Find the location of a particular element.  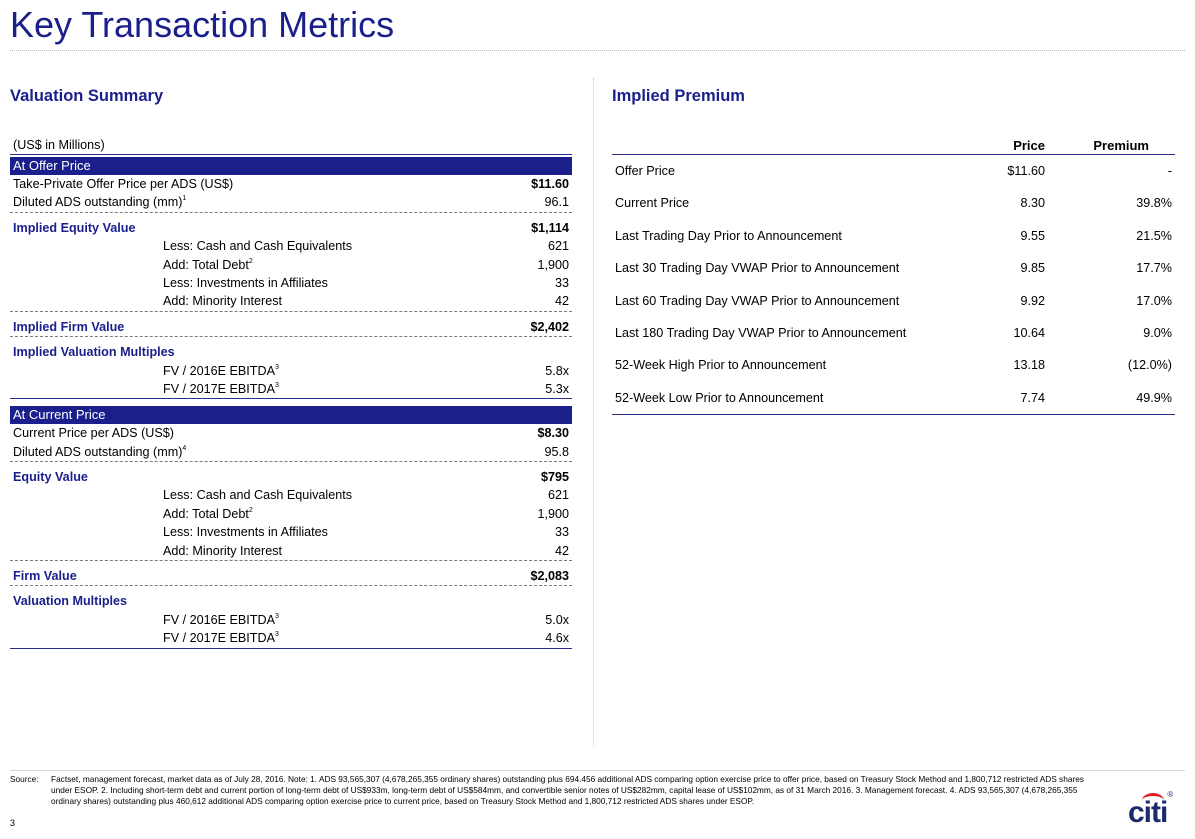

offer-cash-value: 621 is located at coordinates (558, 246).